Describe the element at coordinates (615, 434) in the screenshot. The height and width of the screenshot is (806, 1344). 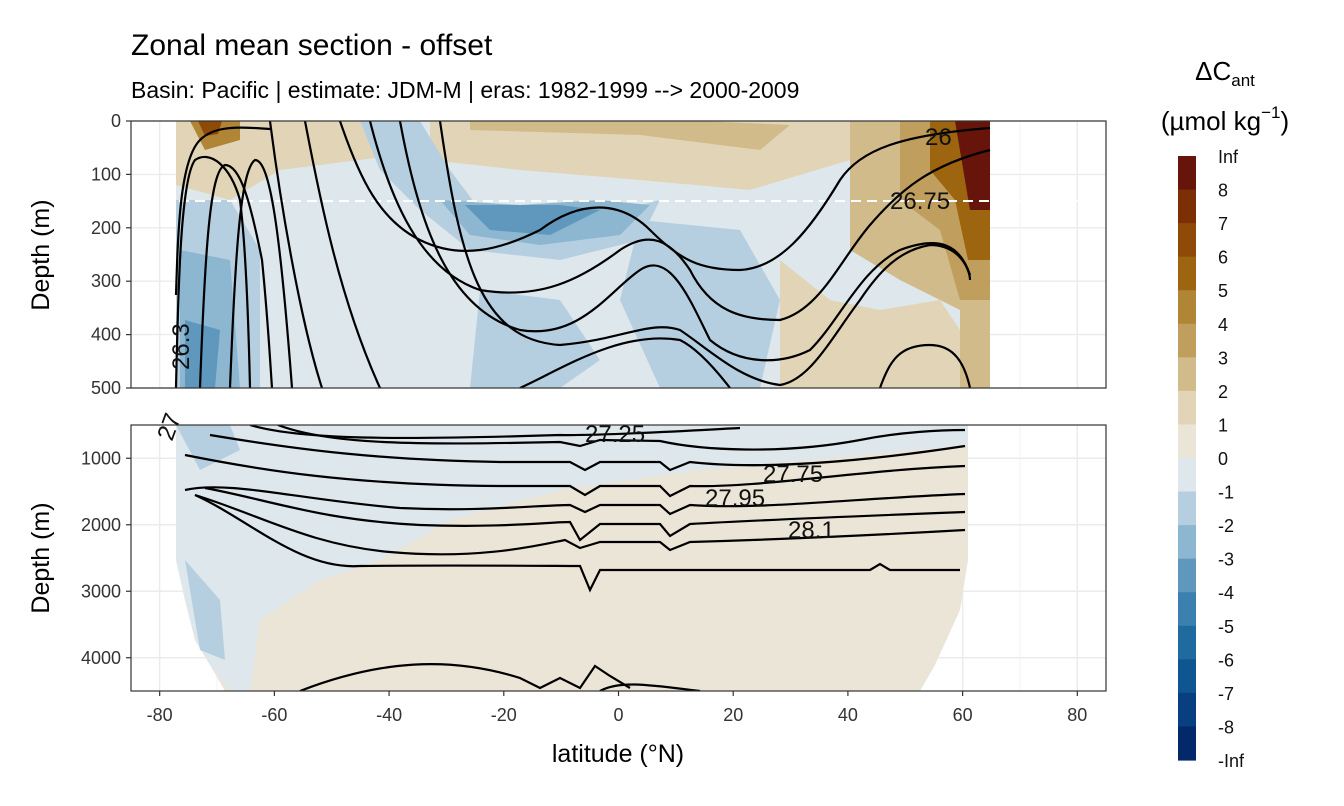
I see `contour-label-27-25: 27.25` at that location.